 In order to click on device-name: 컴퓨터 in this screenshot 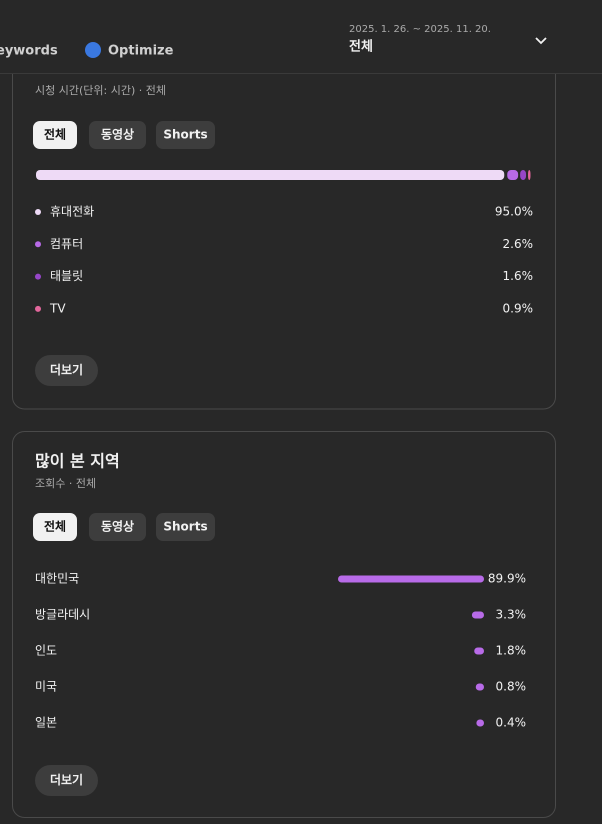, I will do `click(66, 244)`.